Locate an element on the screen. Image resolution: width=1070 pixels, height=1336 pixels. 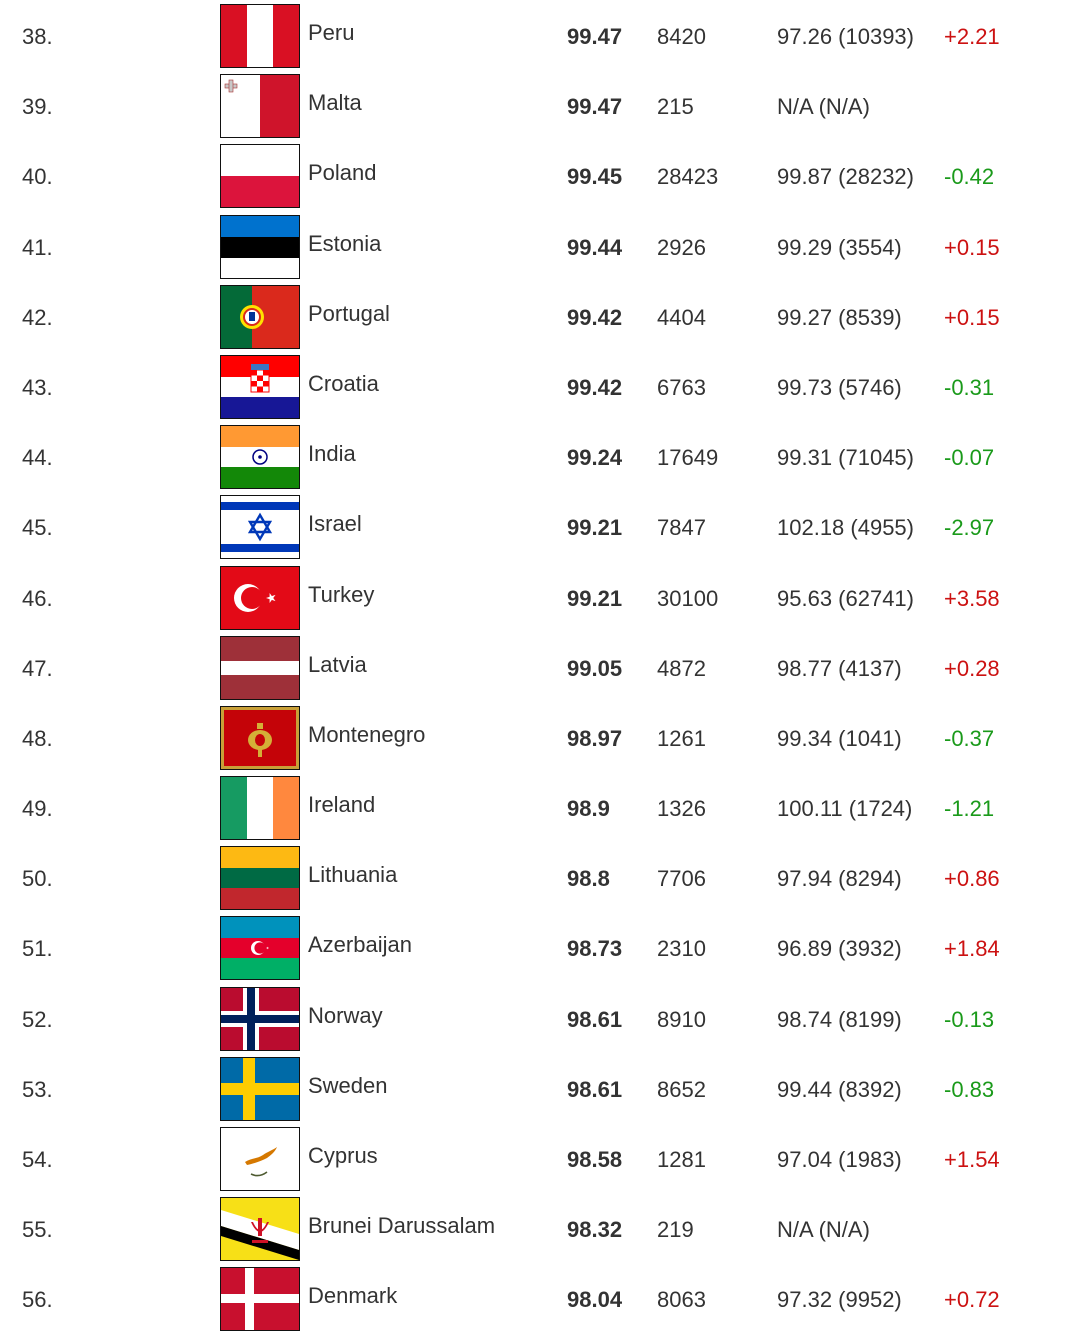
previous-score-cell: 99.31 (71045) is located at coordinates (845, 458).